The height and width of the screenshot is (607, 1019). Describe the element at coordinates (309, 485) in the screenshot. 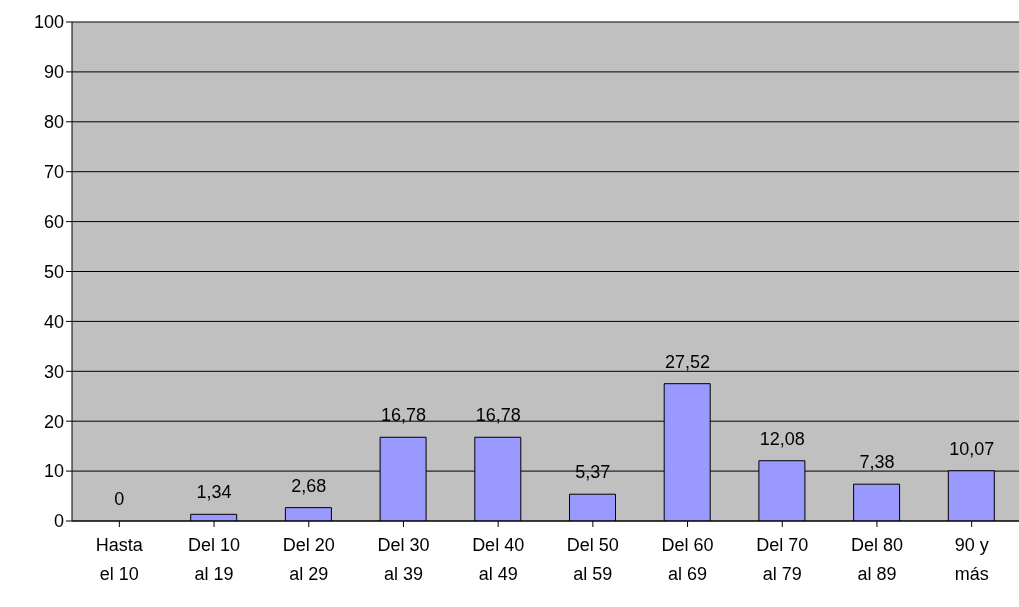

I see `data-label: 2,68` at that location.